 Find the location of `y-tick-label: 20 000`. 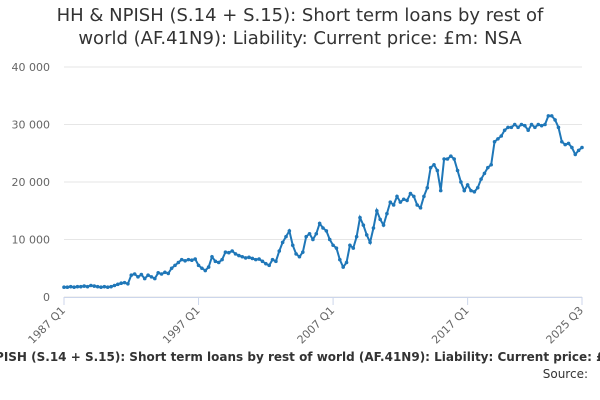

y-tick-label: 20 000 is located at coordinates (31, 182).